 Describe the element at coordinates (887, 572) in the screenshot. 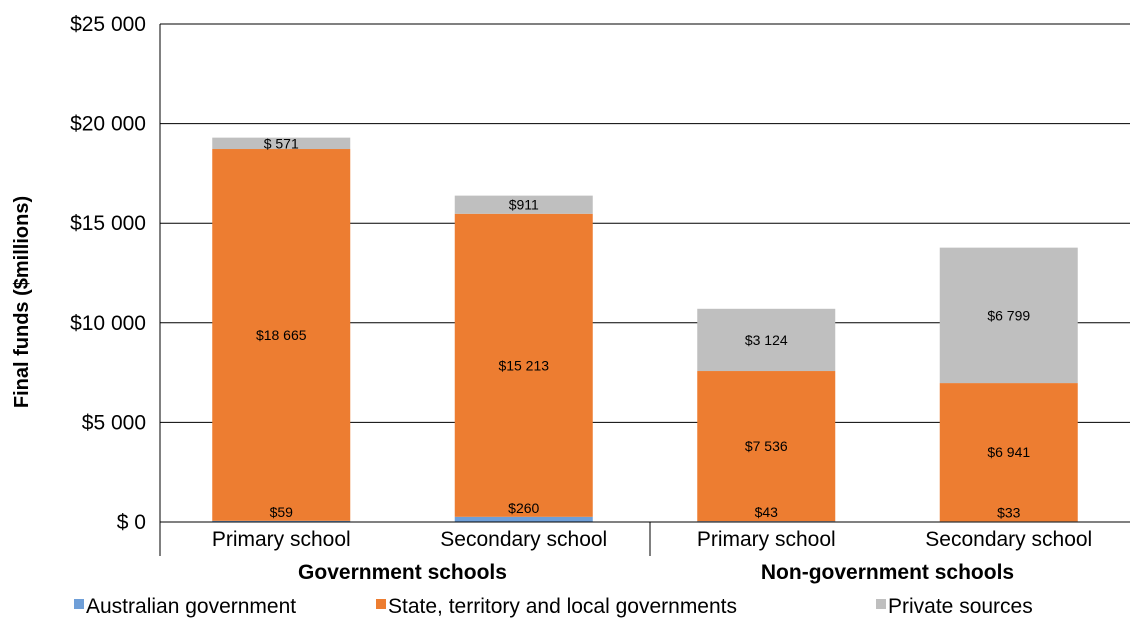

I see `group-label: Non-government schools` at that location.